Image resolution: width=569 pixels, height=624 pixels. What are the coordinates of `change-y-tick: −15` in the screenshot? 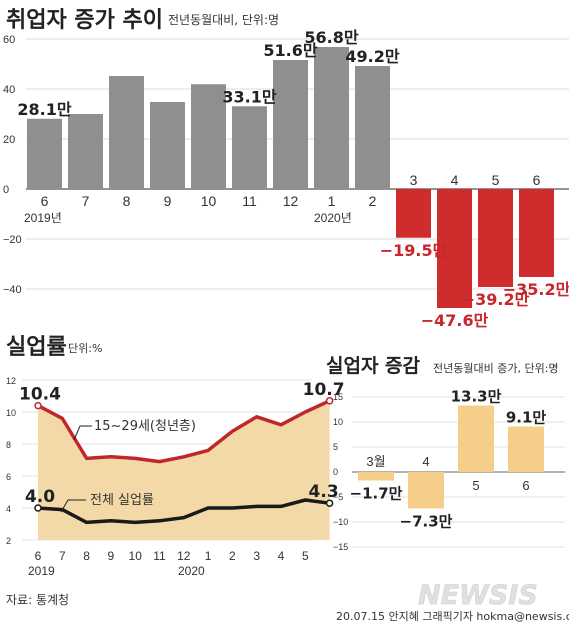 It's located at (340, 547).